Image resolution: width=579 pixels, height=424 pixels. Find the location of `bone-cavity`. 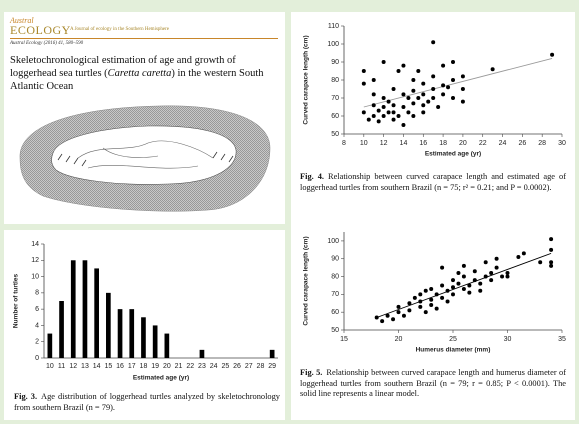

bone-cavity is located at coordinates (144, 155).